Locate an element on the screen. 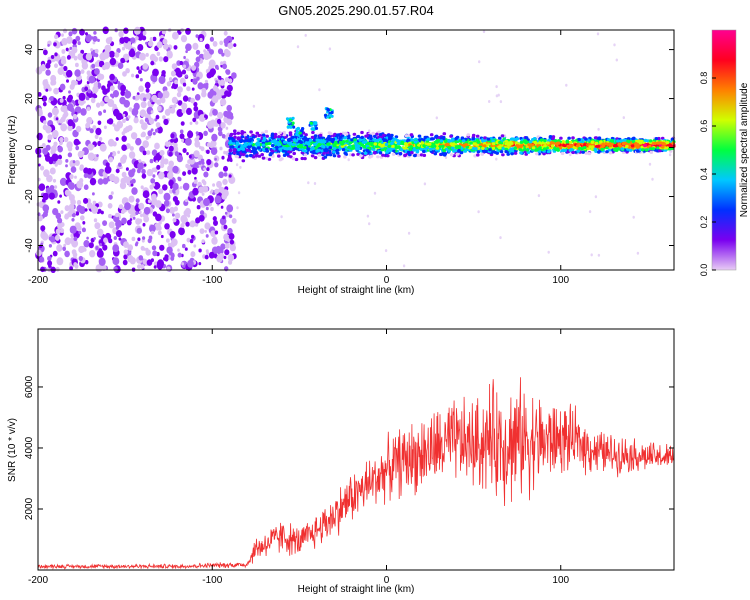 Image resolution: width=750 pixels, height=600 pixels. spectrogram-ylabel: Frequency (Hz) is located at coordinates (12, 150).